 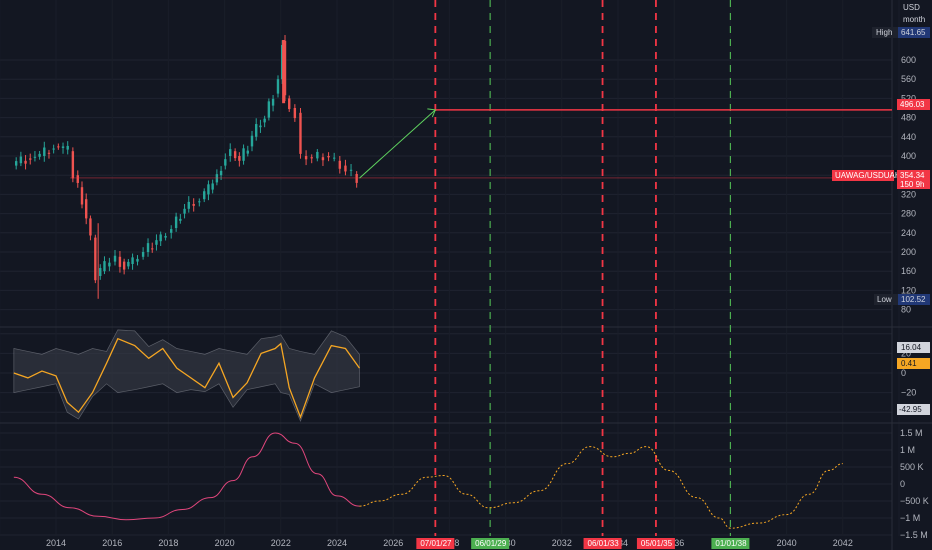 I want to click on price-tick-label: 560, so click(x=908, y=79).